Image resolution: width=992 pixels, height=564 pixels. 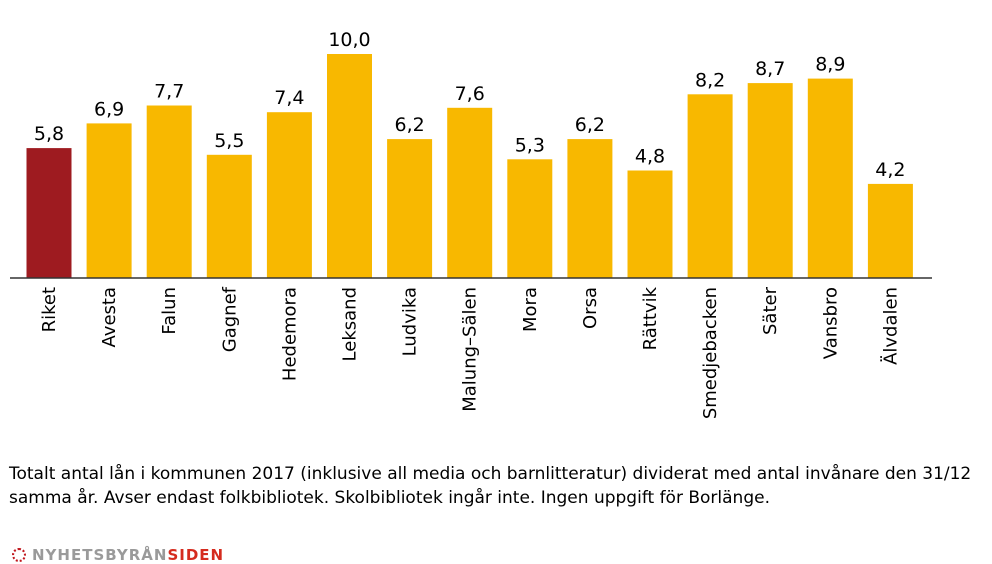 What do you see at coordinates (830, 65) in the screenshot?
I see `value-label-13: 8,9` at bounding box center [830, 65].